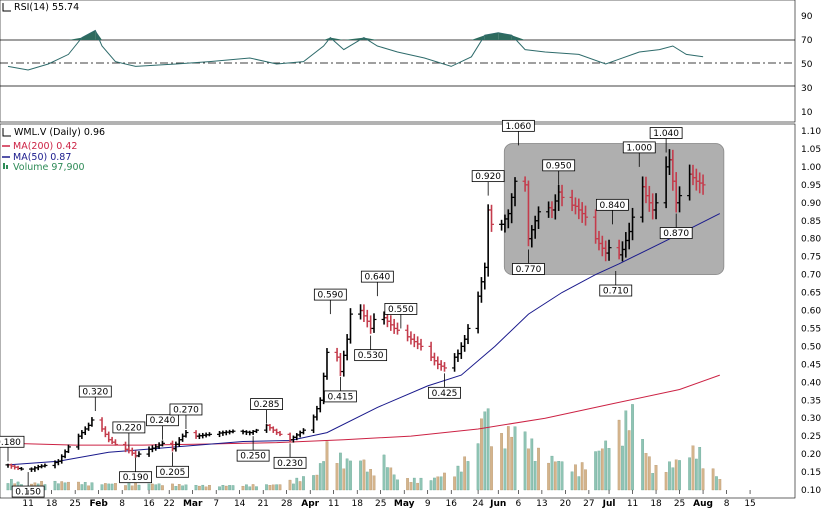  I want to click on price-tick-label: 0.95, so click(811, 186).